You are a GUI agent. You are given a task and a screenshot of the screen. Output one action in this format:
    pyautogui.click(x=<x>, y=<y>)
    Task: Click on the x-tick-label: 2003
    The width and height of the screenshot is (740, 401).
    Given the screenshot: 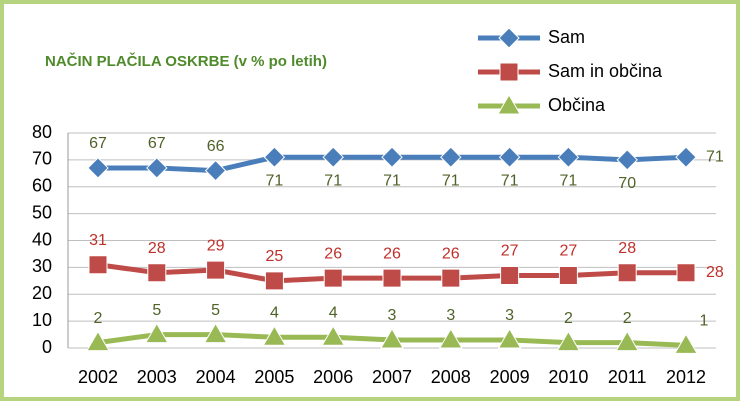 What is the action you would take?
    pyautogui.click(x=157, y=377)
    